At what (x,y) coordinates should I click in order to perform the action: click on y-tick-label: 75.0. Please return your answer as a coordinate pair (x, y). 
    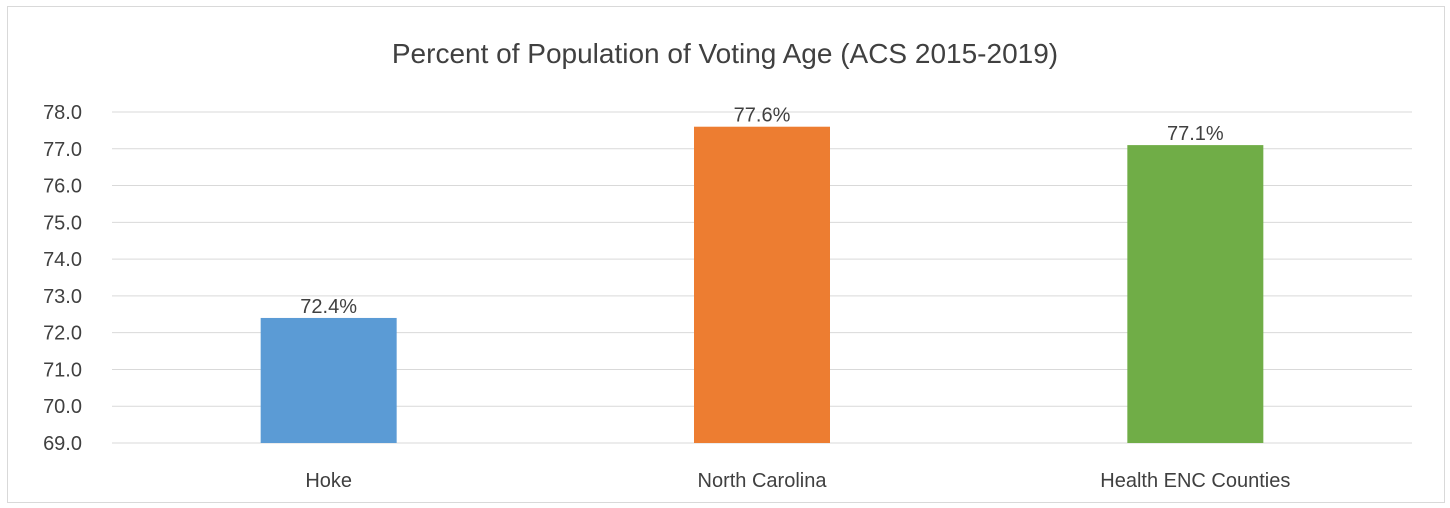
    Looking at the image, I should click on (62, 223).